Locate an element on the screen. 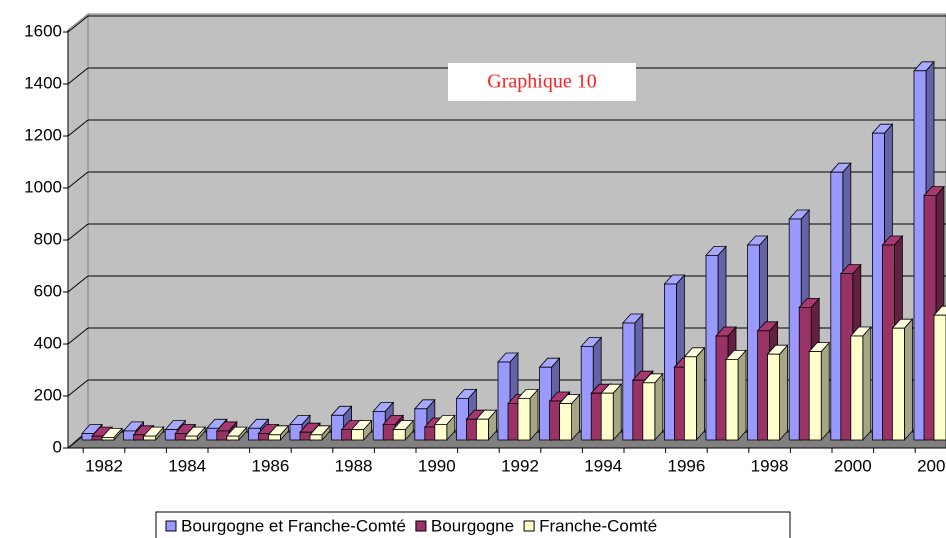 This screenshot has width=946, height=538. chart-title: Graphique 10 is located at coordinates (541, 82).